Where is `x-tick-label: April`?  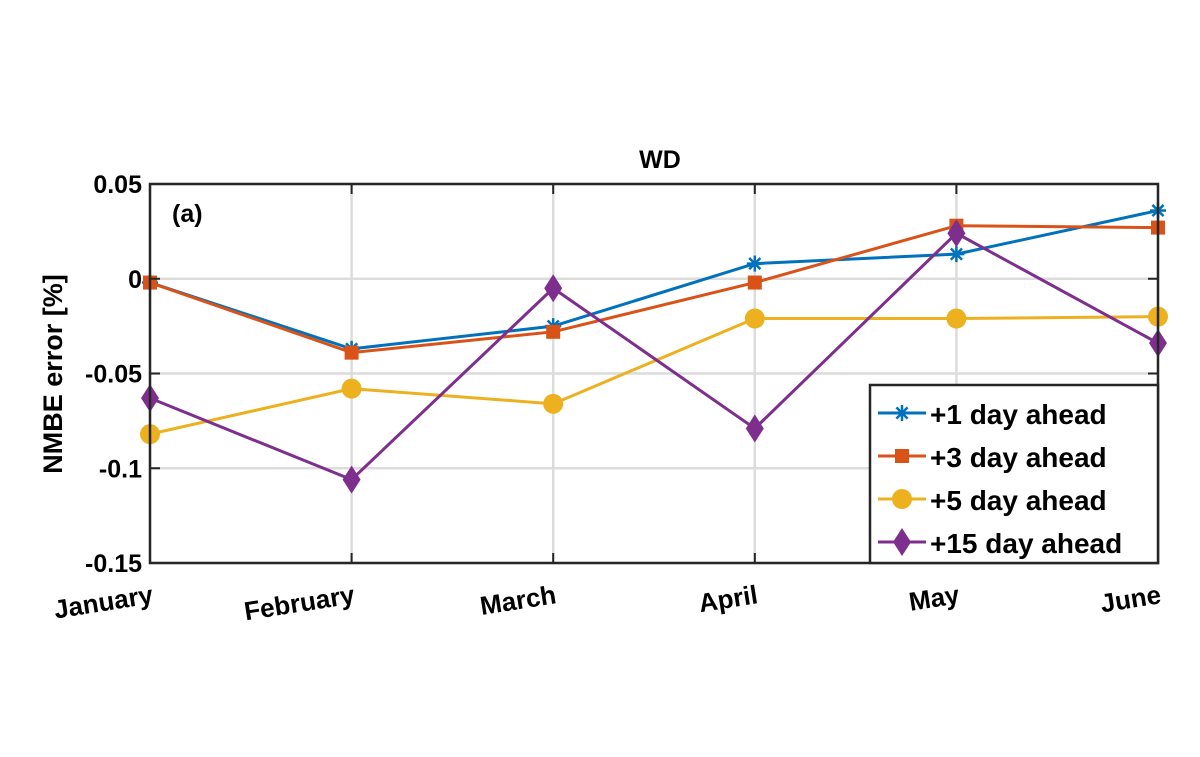 x-tick-label: April is located at coordinates (728, 598).